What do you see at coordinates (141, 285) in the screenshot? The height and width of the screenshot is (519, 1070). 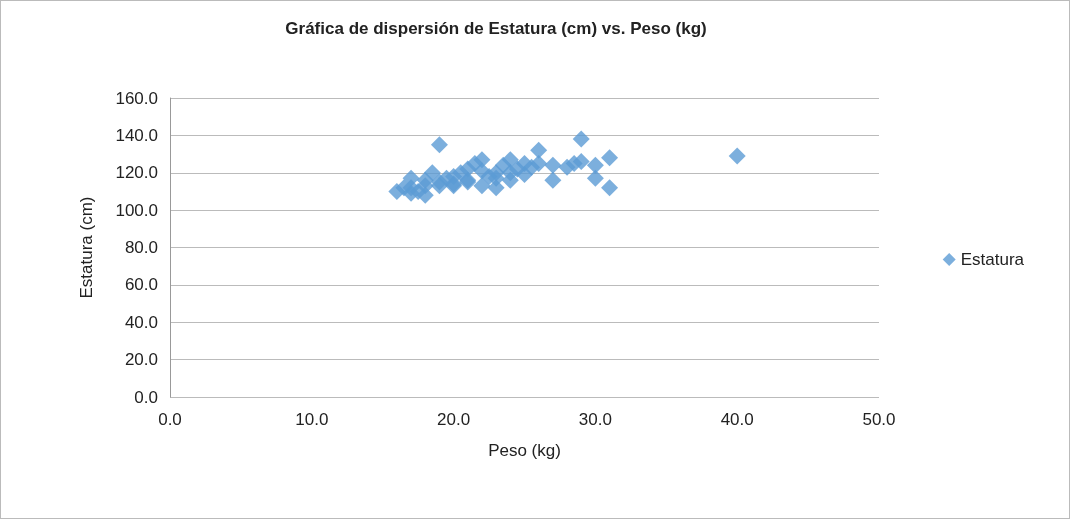 I see `y-tick-label: 60.0` at bounding box center [141, 285].